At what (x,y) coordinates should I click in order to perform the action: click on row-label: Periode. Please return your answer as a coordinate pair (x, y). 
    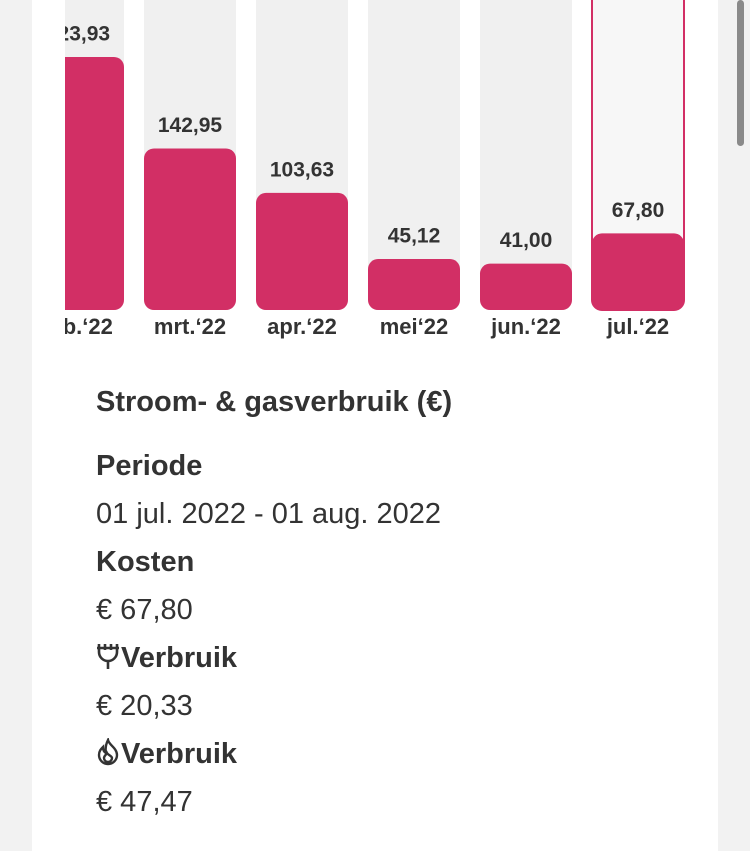
    Looking at the image, I should click on (149, 466).